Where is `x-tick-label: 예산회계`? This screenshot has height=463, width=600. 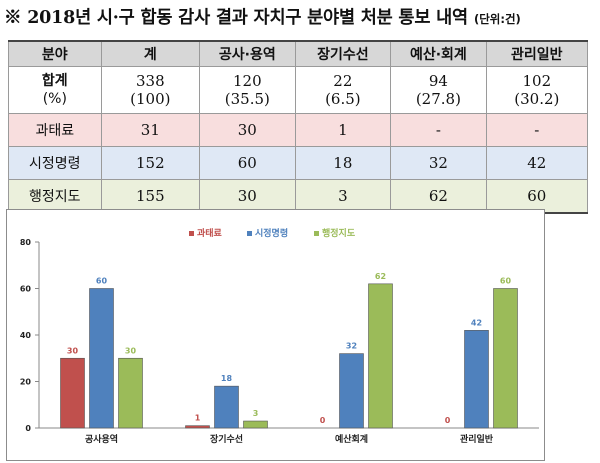
x-tick-label: 예산회계 is located at coordinates (351, 439).